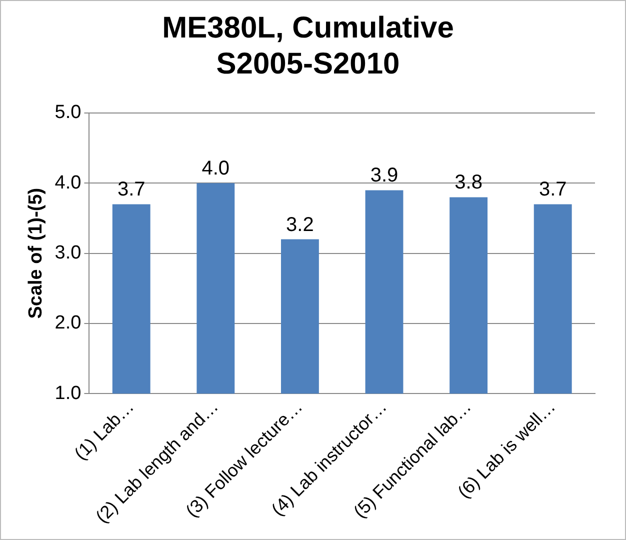  What do you see at coordinates (68, 323) in the screenshot?
I see `y-tick-label: 2.0` at bounding box center [68, 323].